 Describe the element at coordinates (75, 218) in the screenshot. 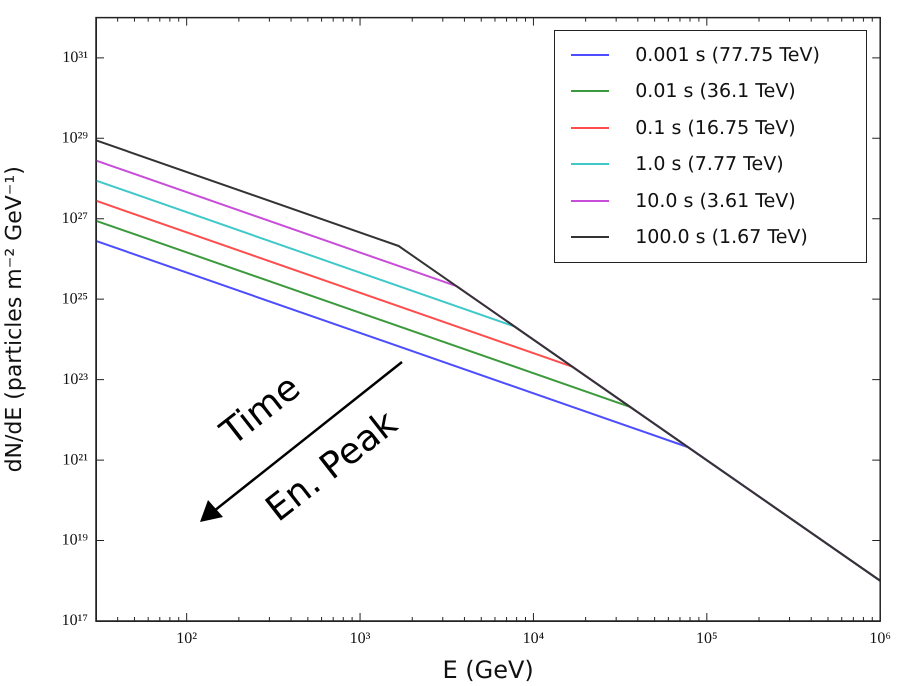

I see `y-tick-label: 10²⁷` at that location.